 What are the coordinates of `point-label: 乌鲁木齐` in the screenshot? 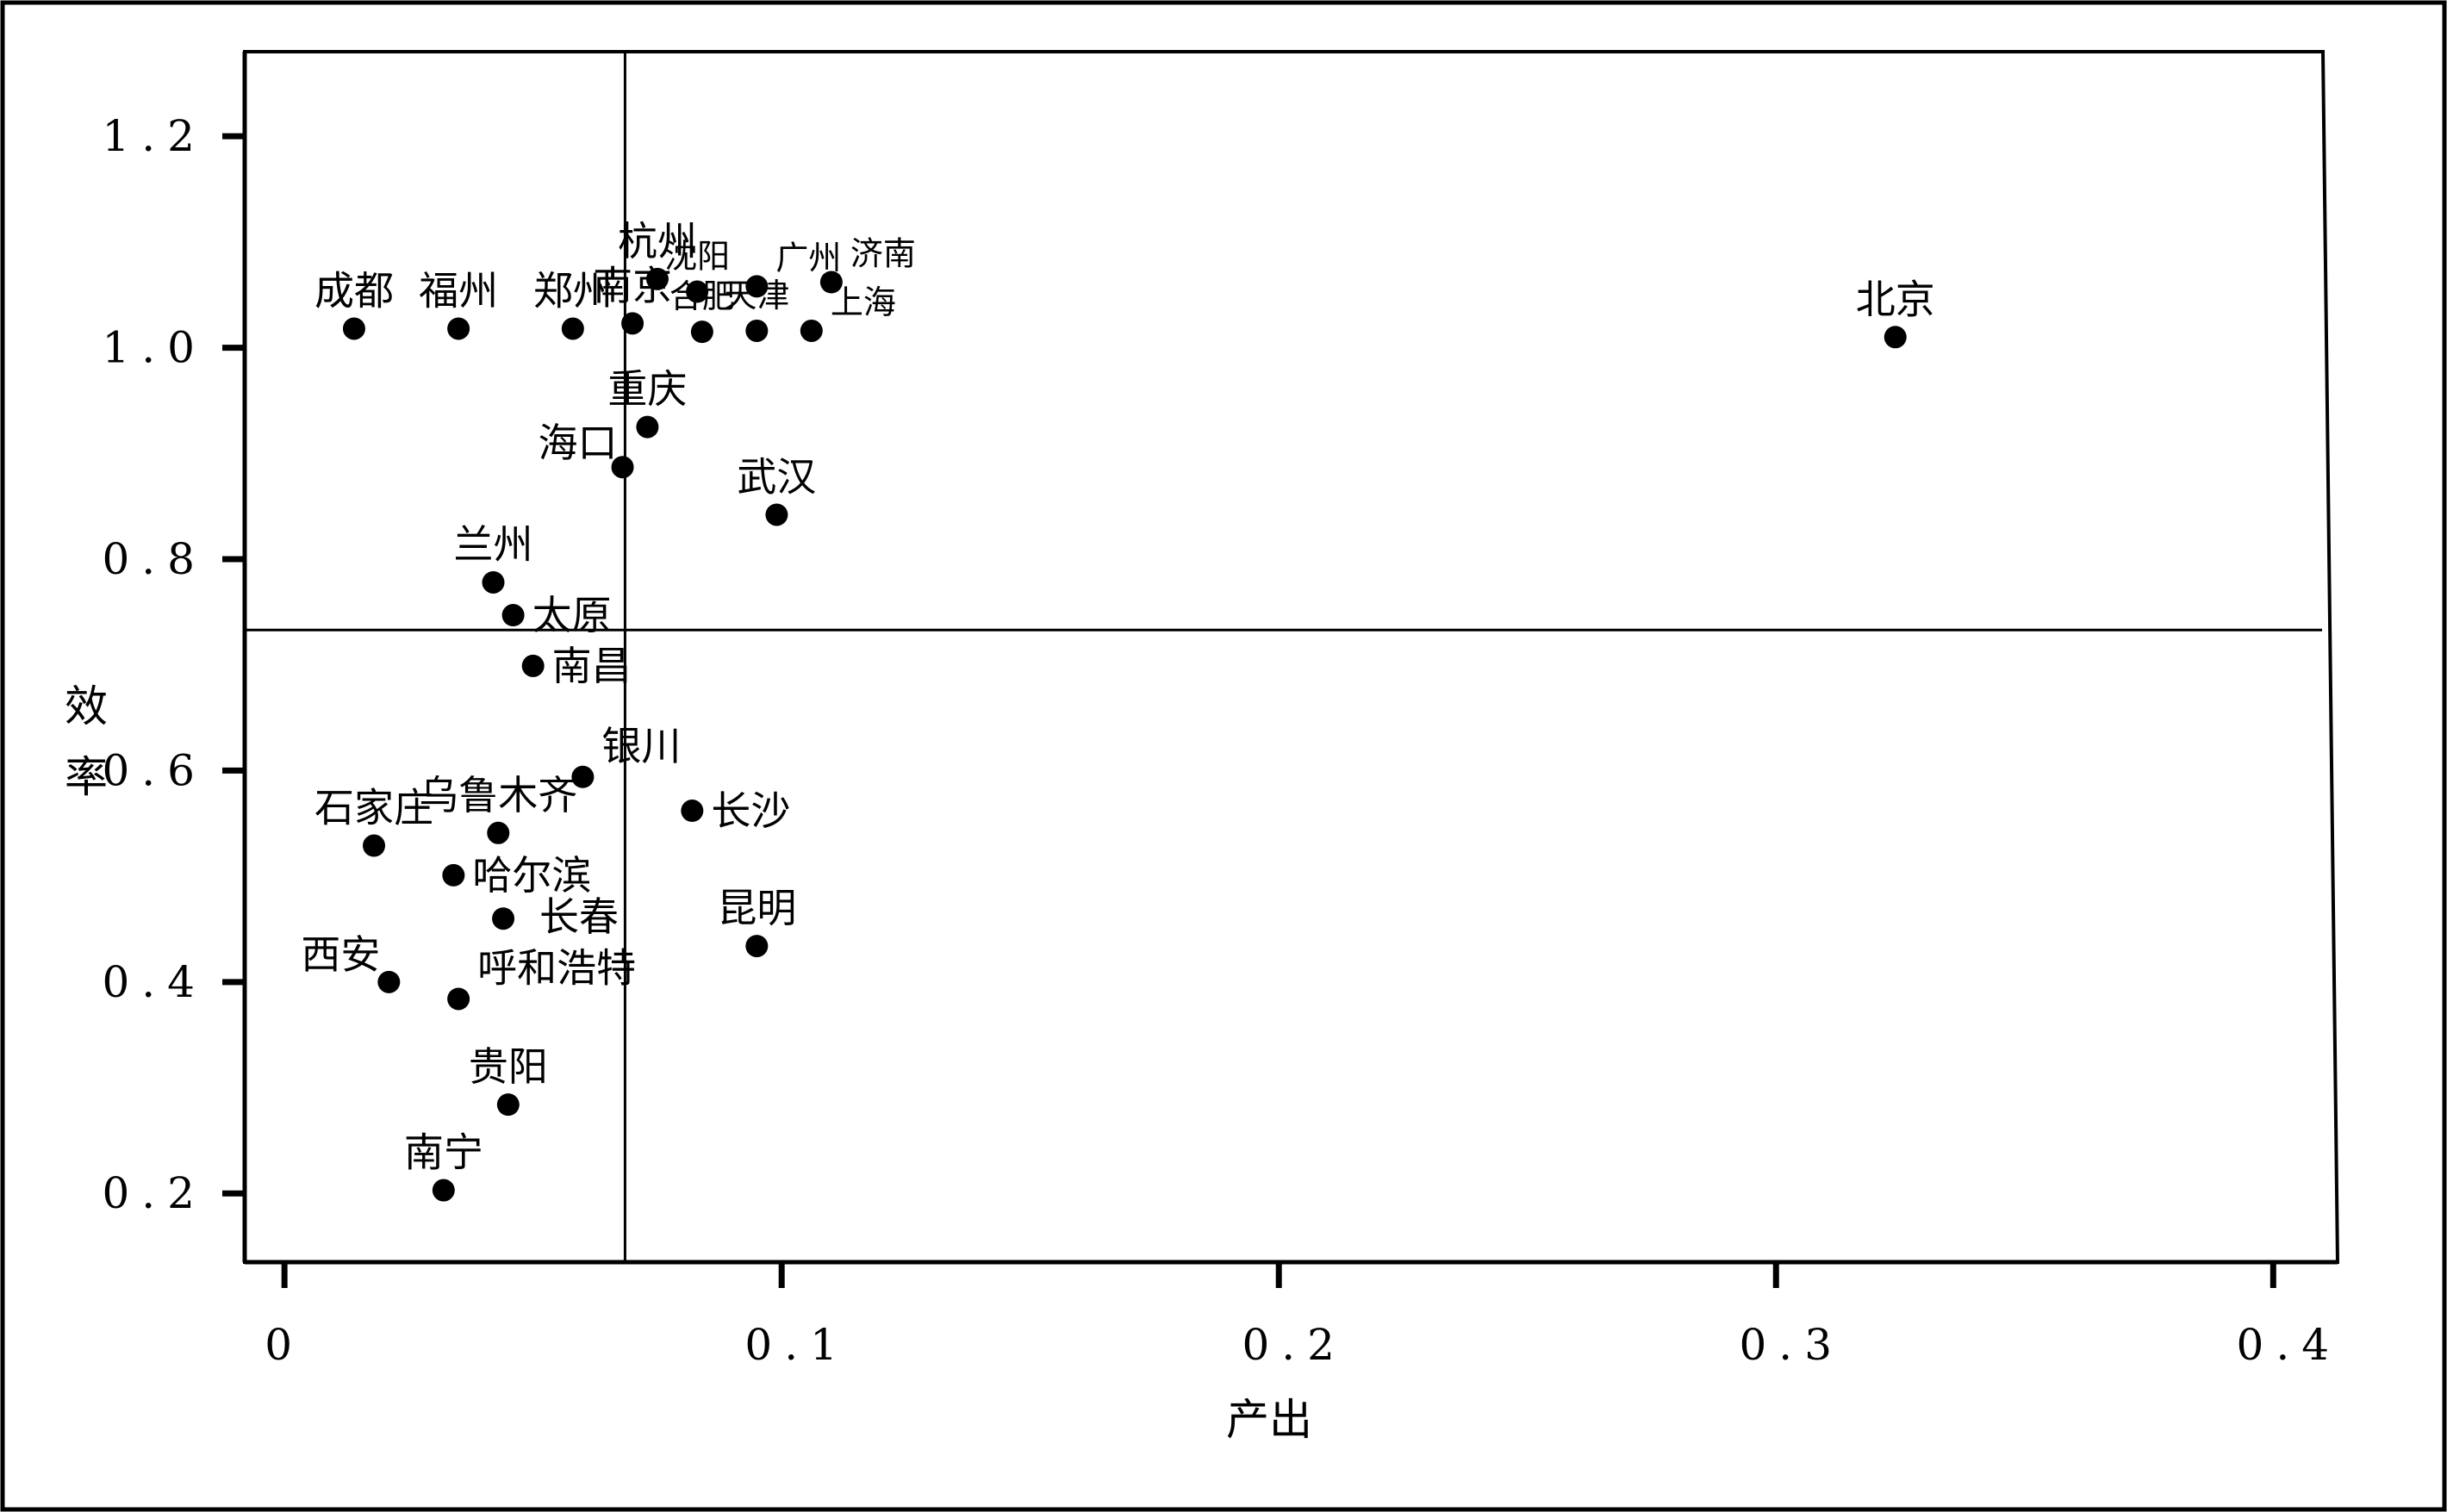 It's located at (498, 795).